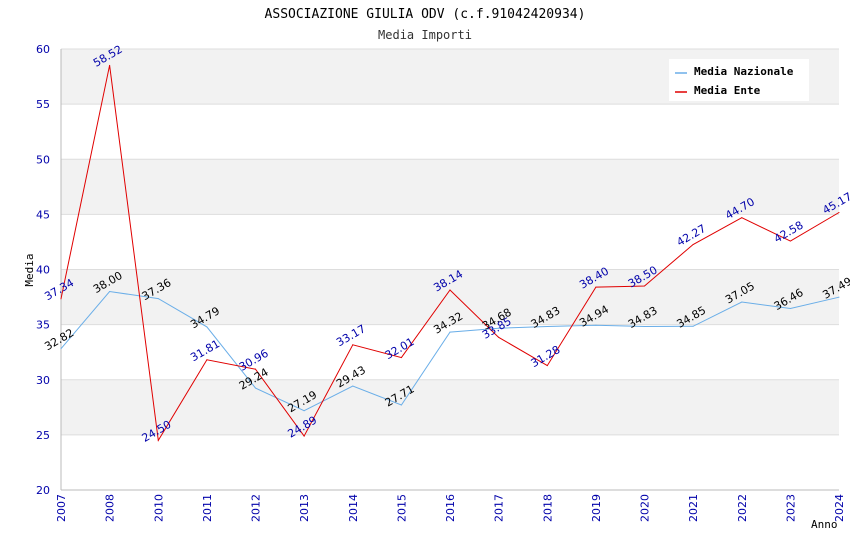 The width and height of the screenshot is (850, 550). Describe the element at coordinates (43, 214) in the screenshot. I see `y-tick-label: 45` at that location.